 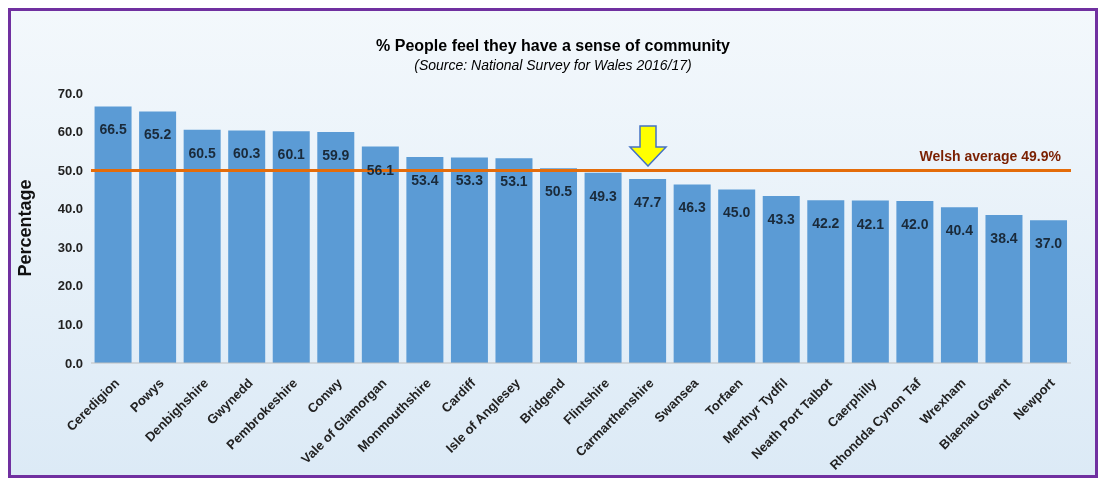 What do you see at coordinates (603, 195) in the screenshot?
I see `data-label: 49.3` at bounding box center [603, 195].